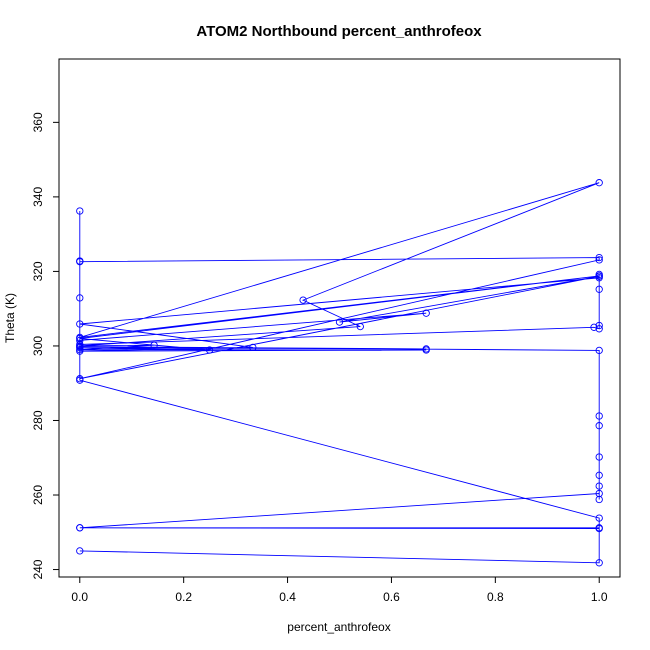 This screenshot has width=650, height=650. I want to click on y-tick-label: 360, so click(38, 122).